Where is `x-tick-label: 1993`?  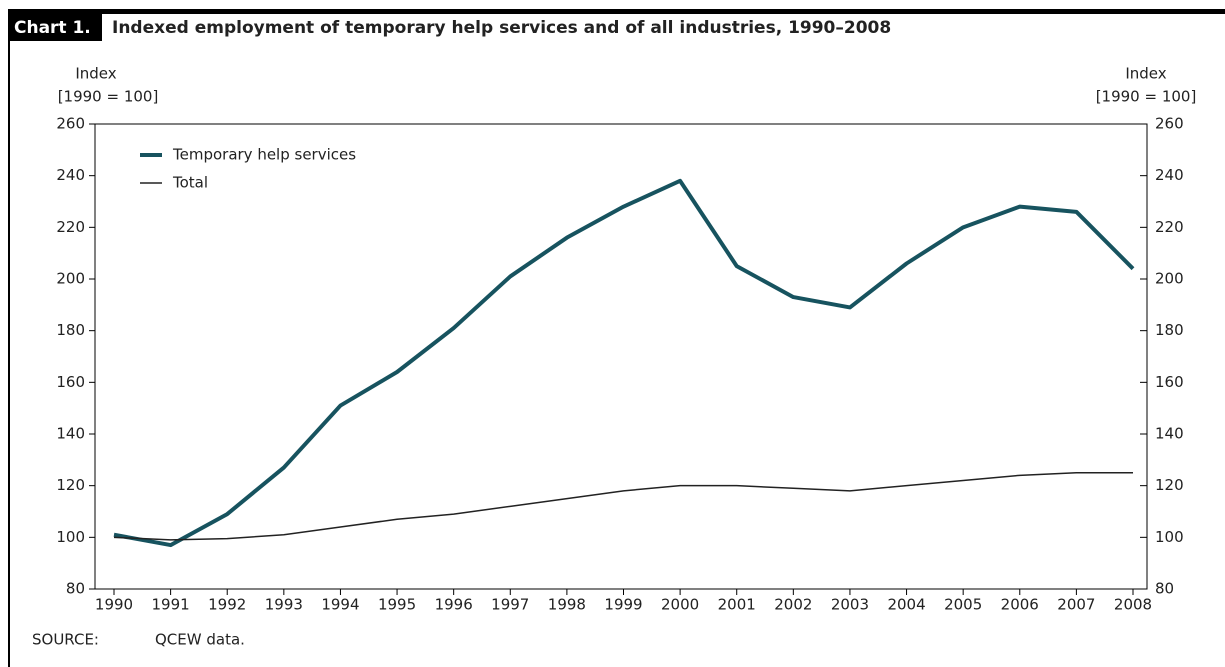
x-tick-label: 1993 is located at coordinates (284, 605).